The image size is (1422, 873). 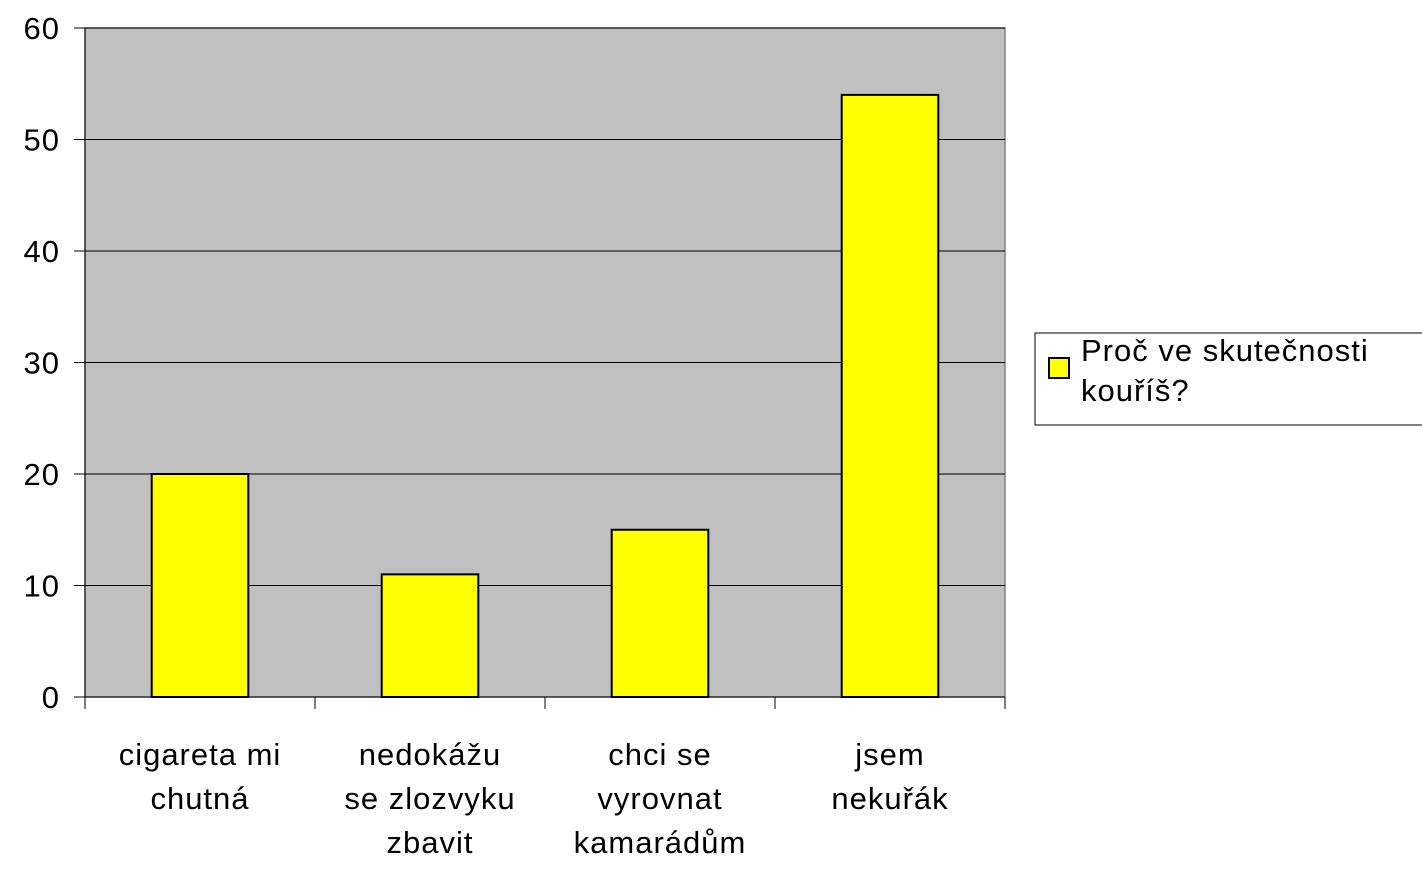 I want to click on y-tick-label: 0, so click(x=51, y=697).